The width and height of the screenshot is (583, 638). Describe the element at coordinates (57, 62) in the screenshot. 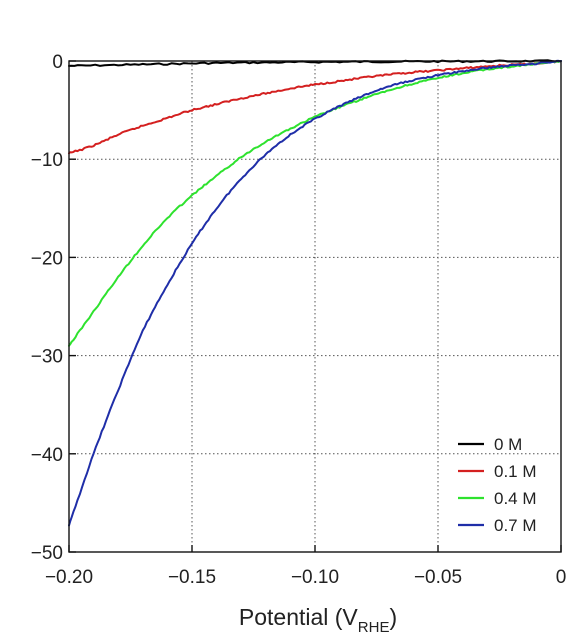

I see `y-tick-label: 0` at that location.